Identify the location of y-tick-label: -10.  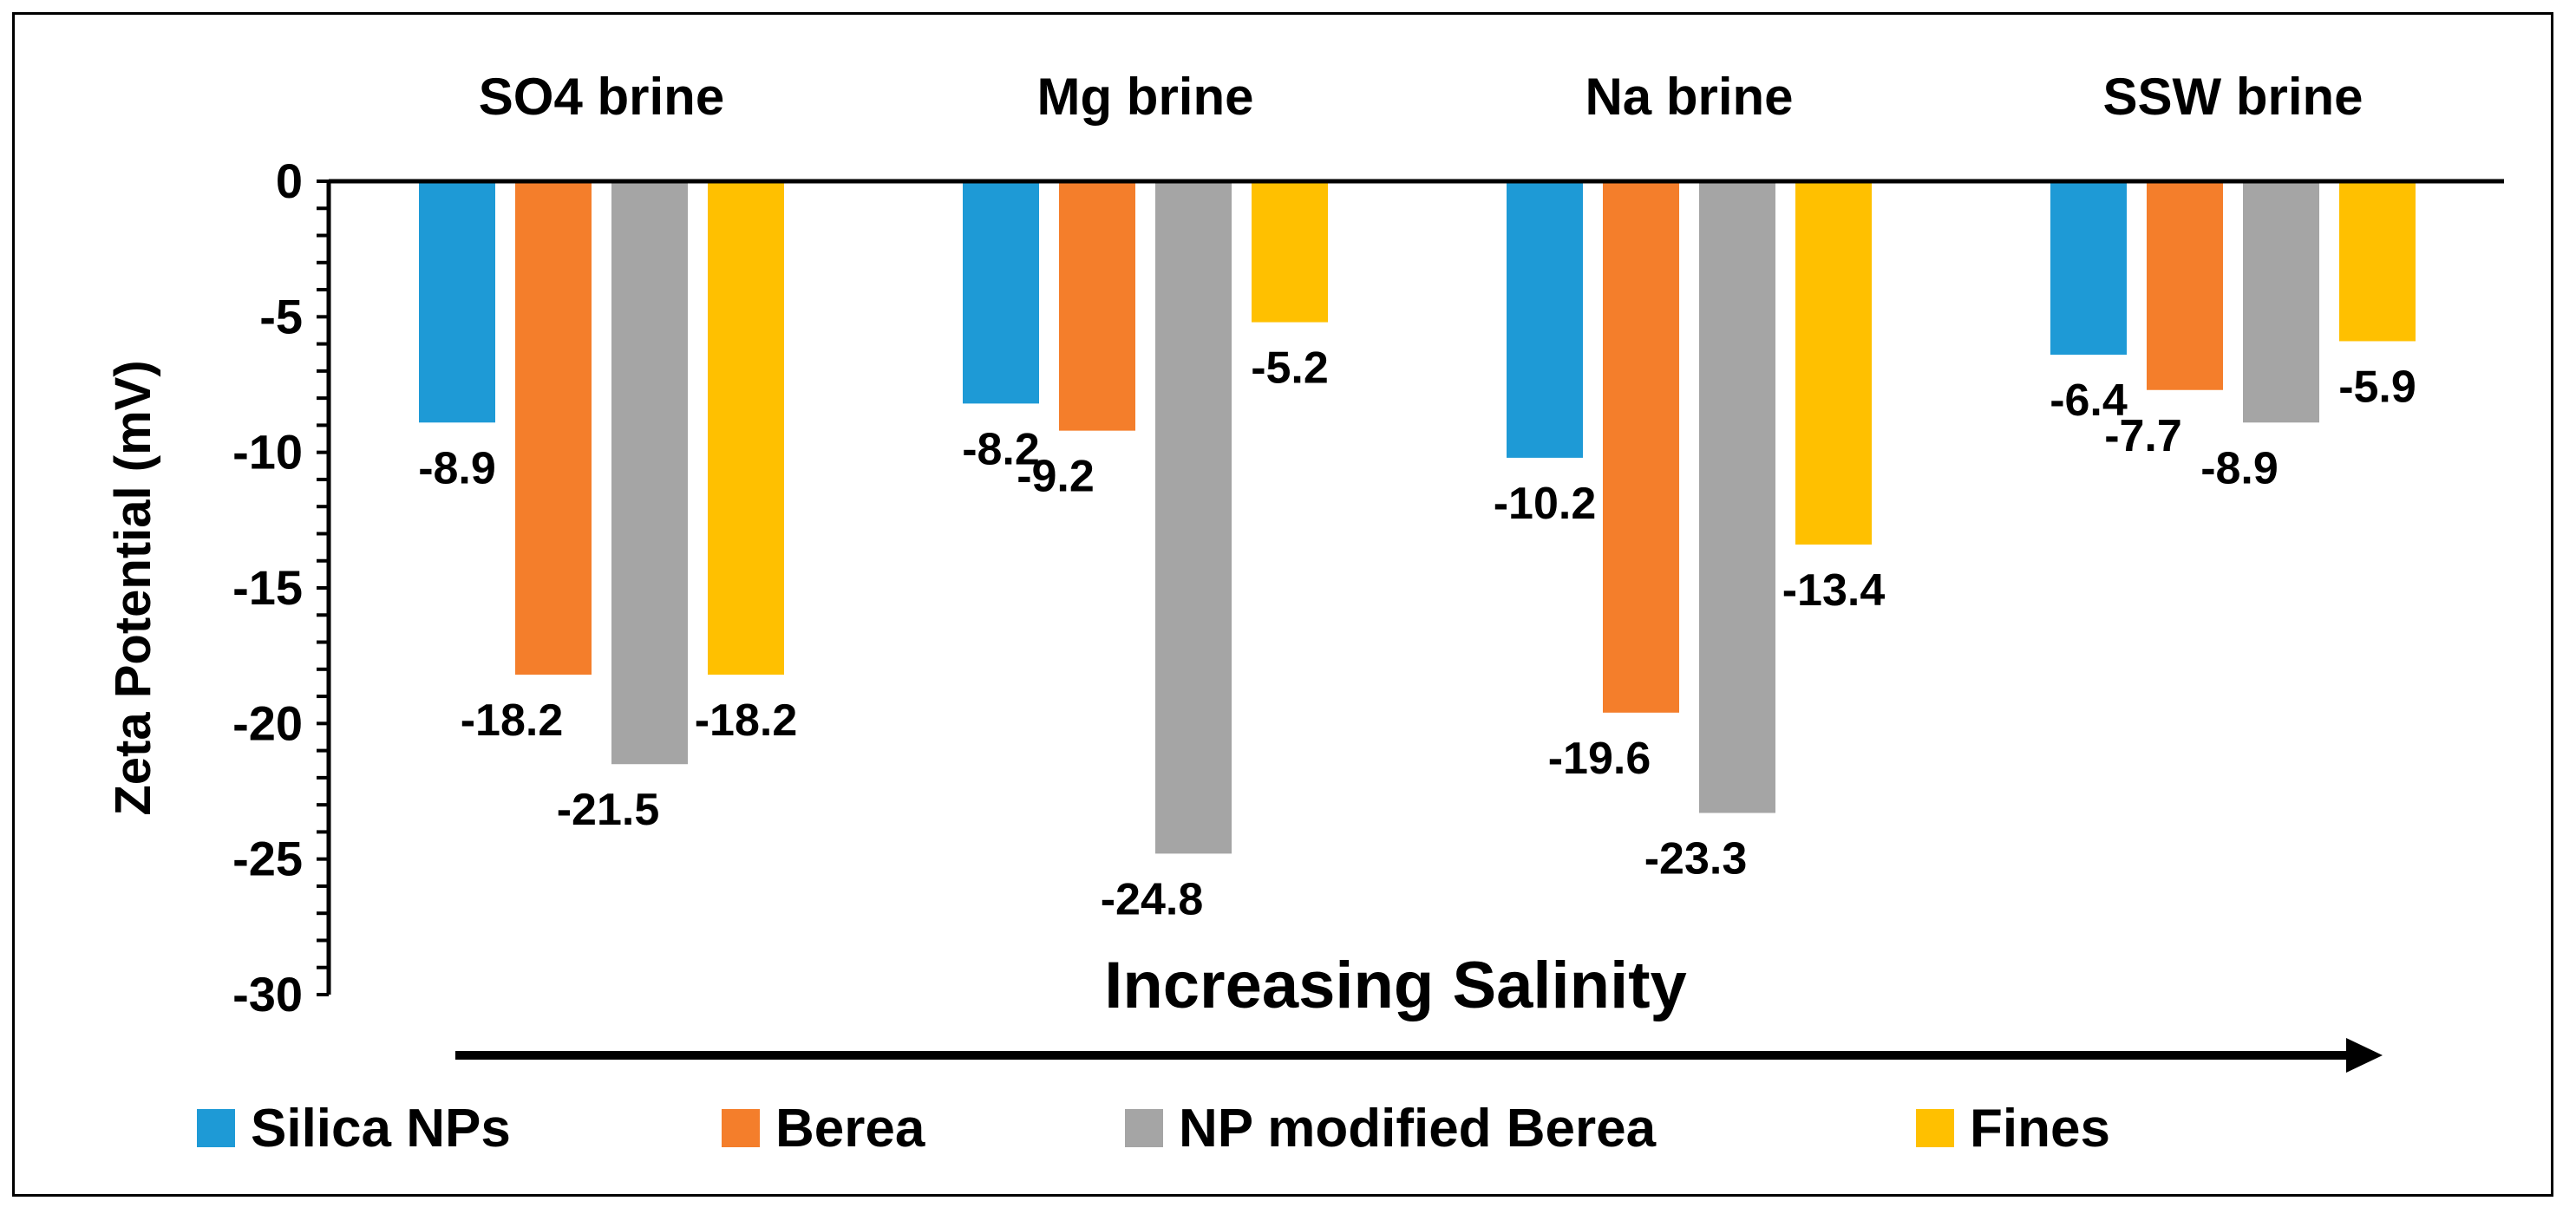
(267, 452).